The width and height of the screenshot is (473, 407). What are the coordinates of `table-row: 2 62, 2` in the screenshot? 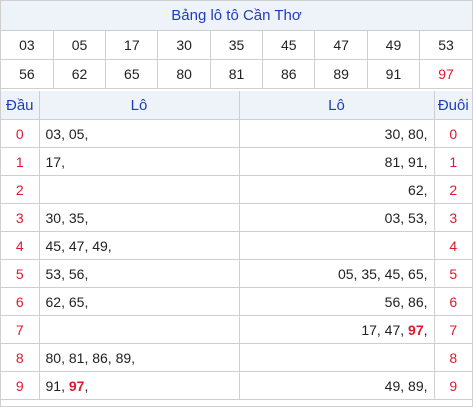 It's located at (236, 189).